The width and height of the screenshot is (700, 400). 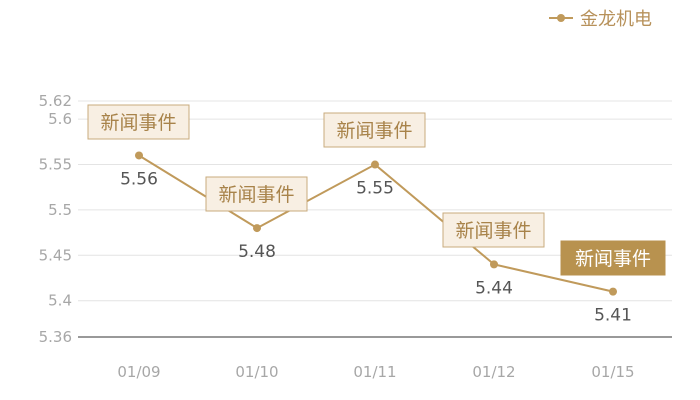 I want to click on y-tick-label: 5.45, so click(x=55, y=255).